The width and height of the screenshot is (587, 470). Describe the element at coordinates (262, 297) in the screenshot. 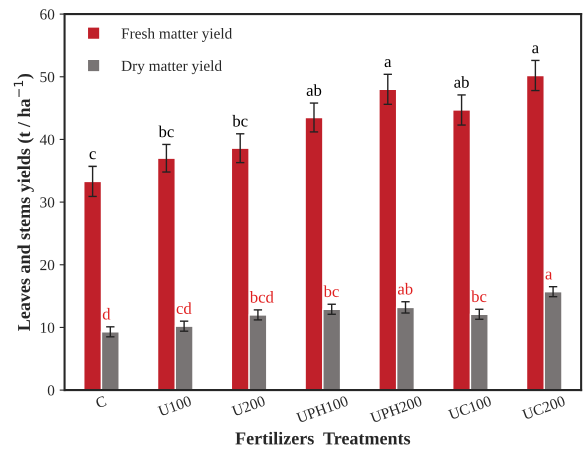

I see `data-label: bcd` at that location.